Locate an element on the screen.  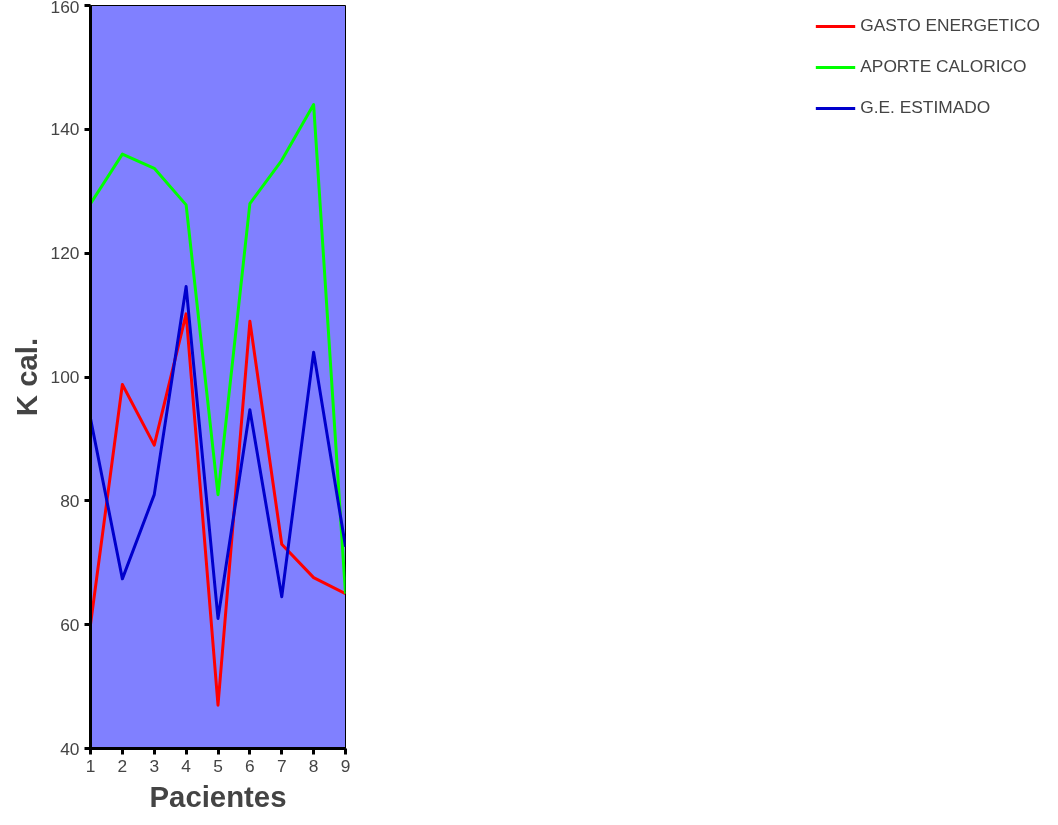
x-axis-title: Pacientes is located at coordinates (218, 796).